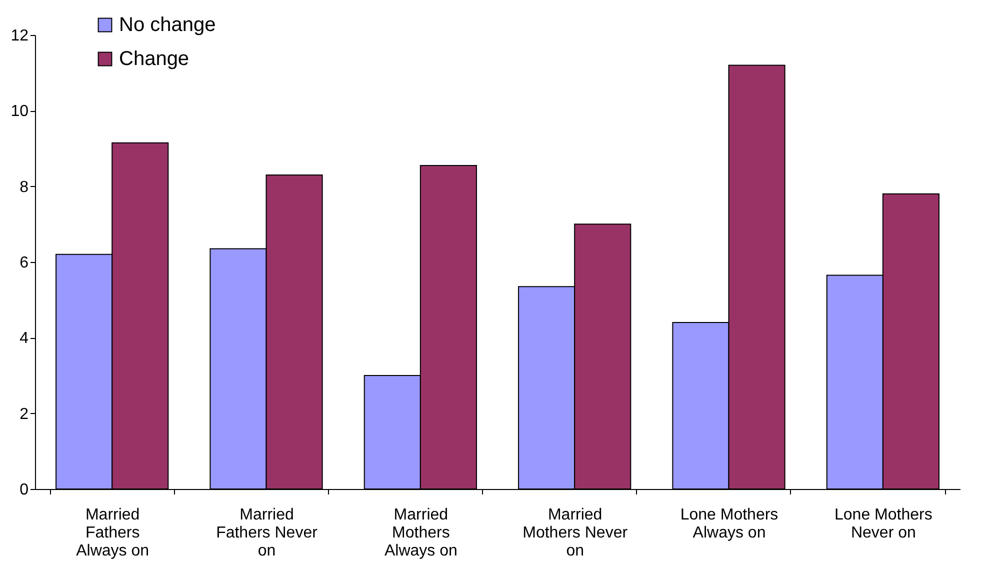  What do you see at coordinates (883, 524) in the screenshot?
I see `x-tick-label: Lone Mothers Never on` at bounding box center [883, 524].